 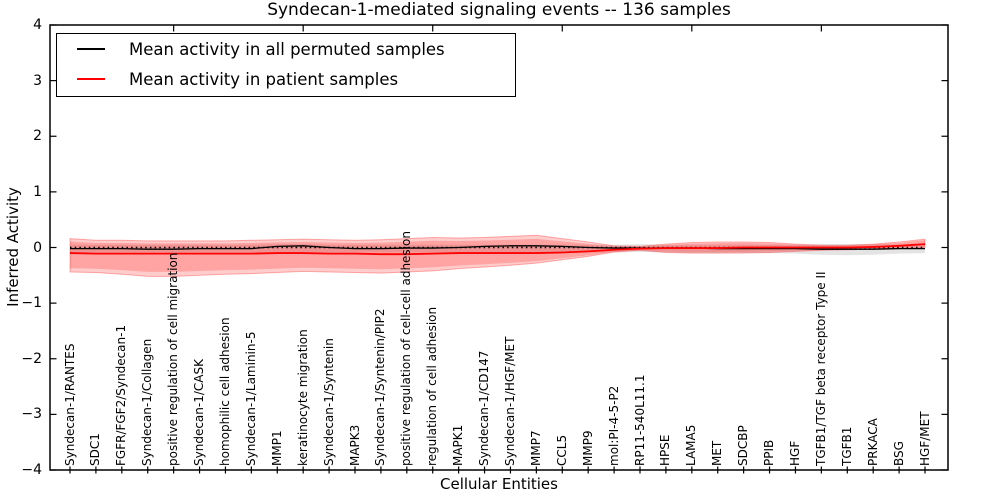 What do you see at coordinates (264, 79) in the screenshot?
I see `legend-label-patient: Mean activity in patient samples` at bounding box center [264, 79].